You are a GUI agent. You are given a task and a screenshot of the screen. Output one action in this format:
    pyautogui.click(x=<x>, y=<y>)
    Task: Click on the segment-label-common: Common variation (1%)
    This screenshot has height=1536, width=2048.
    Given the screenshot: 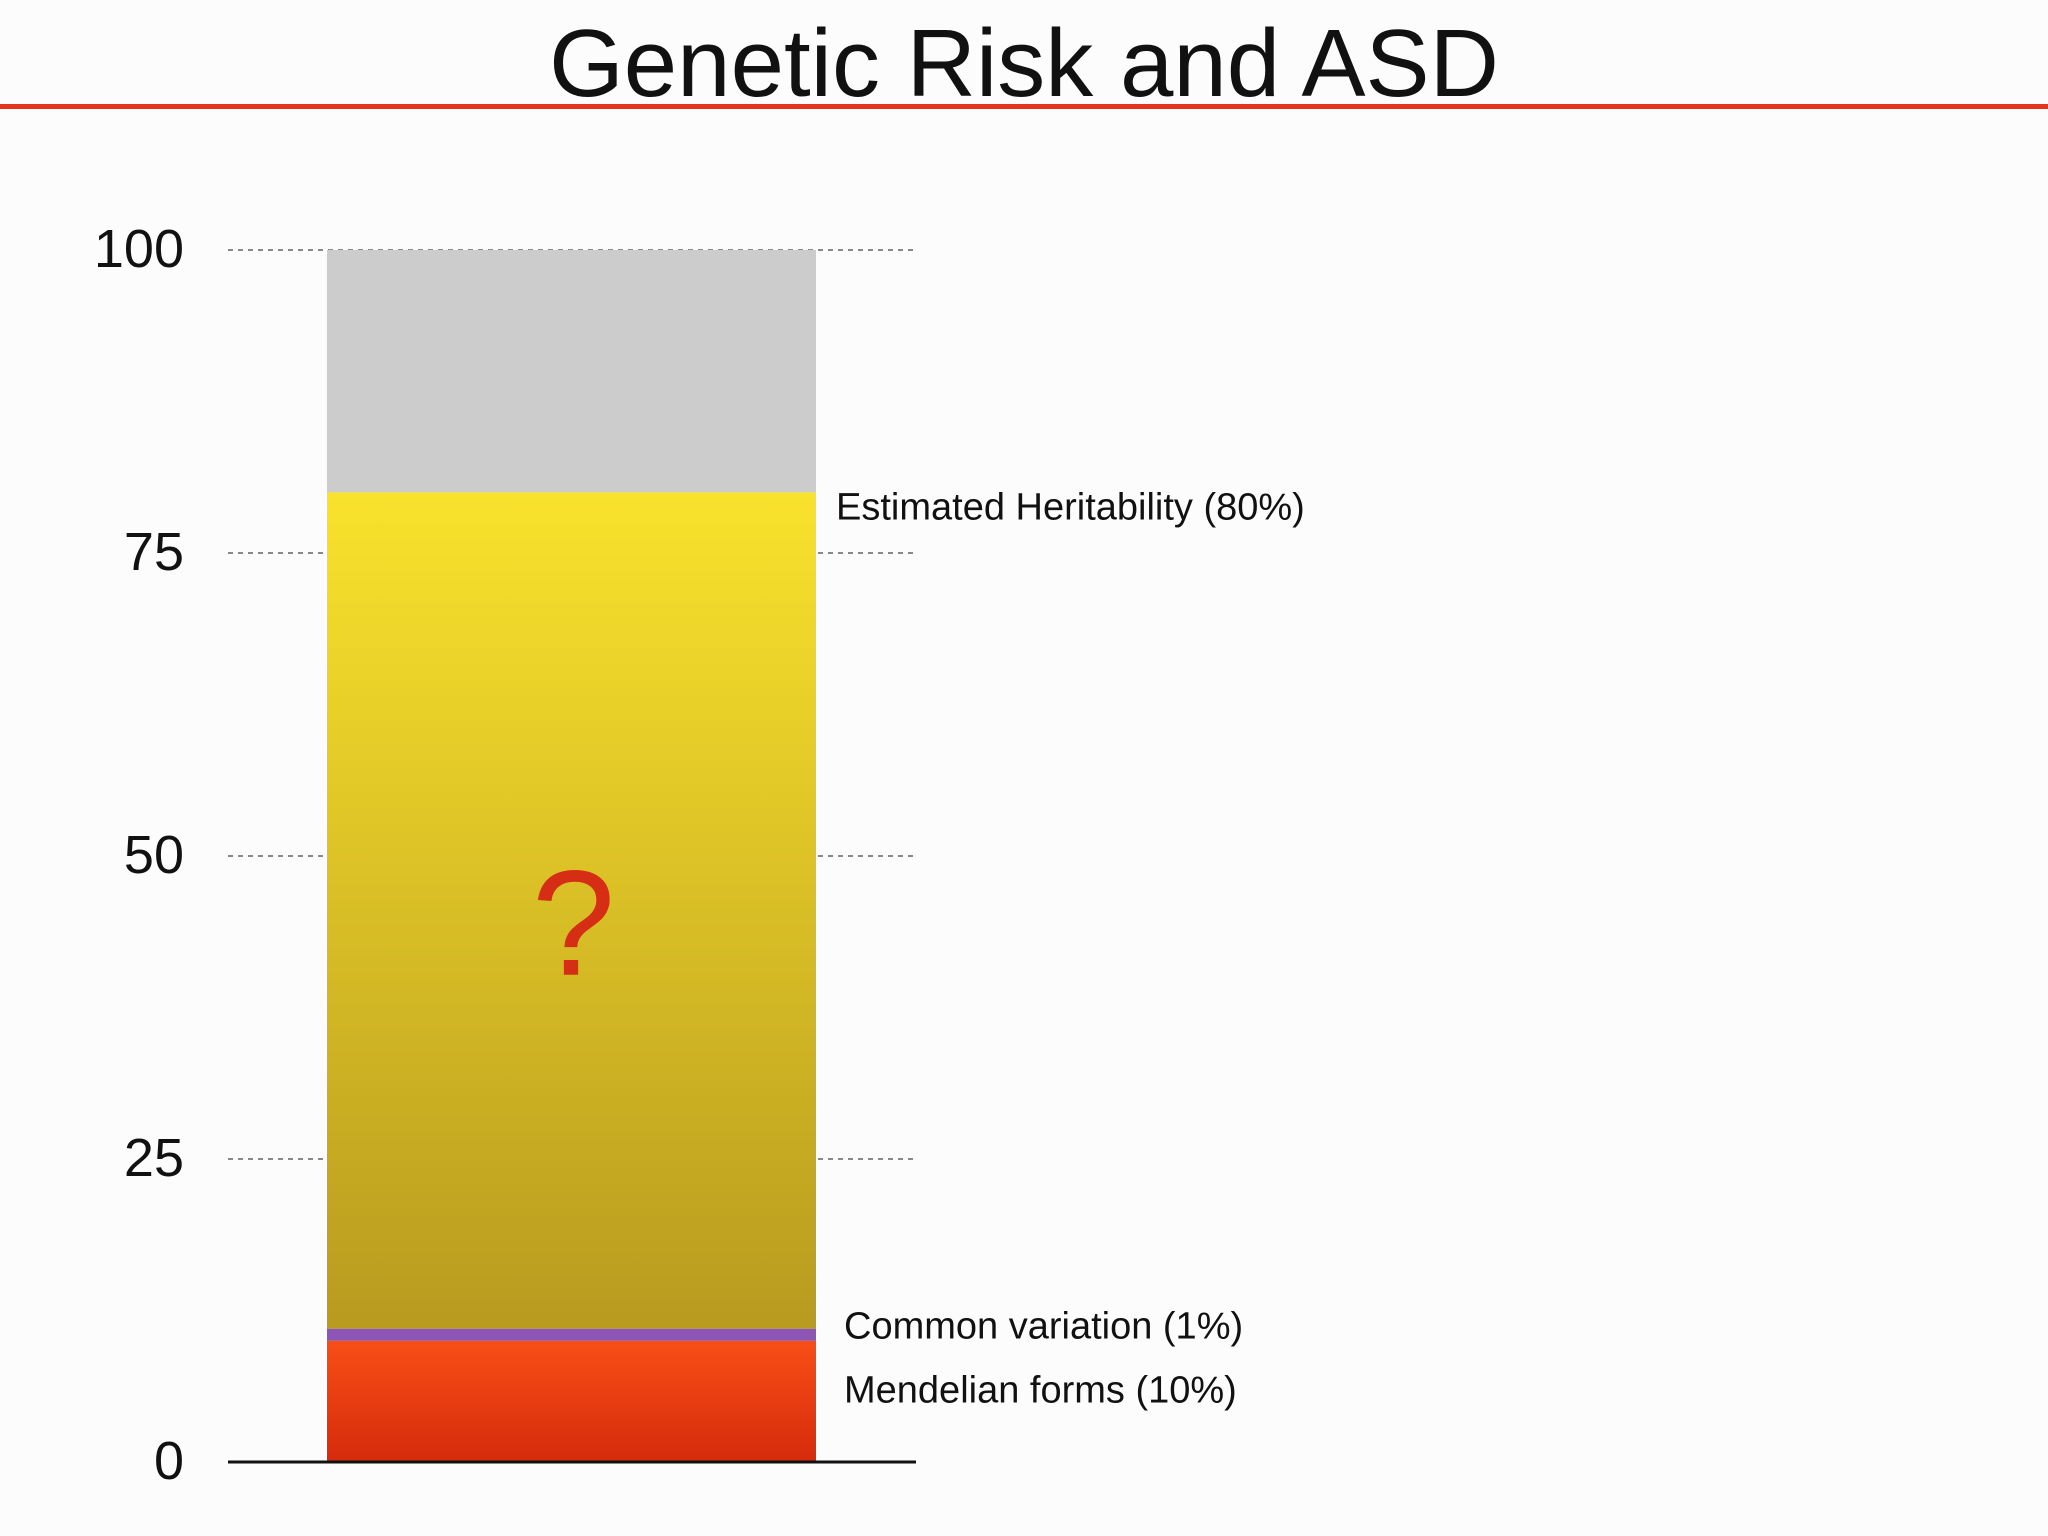 What is the action you would take?
    pyautogui.click(x=1043, y=1327)
    